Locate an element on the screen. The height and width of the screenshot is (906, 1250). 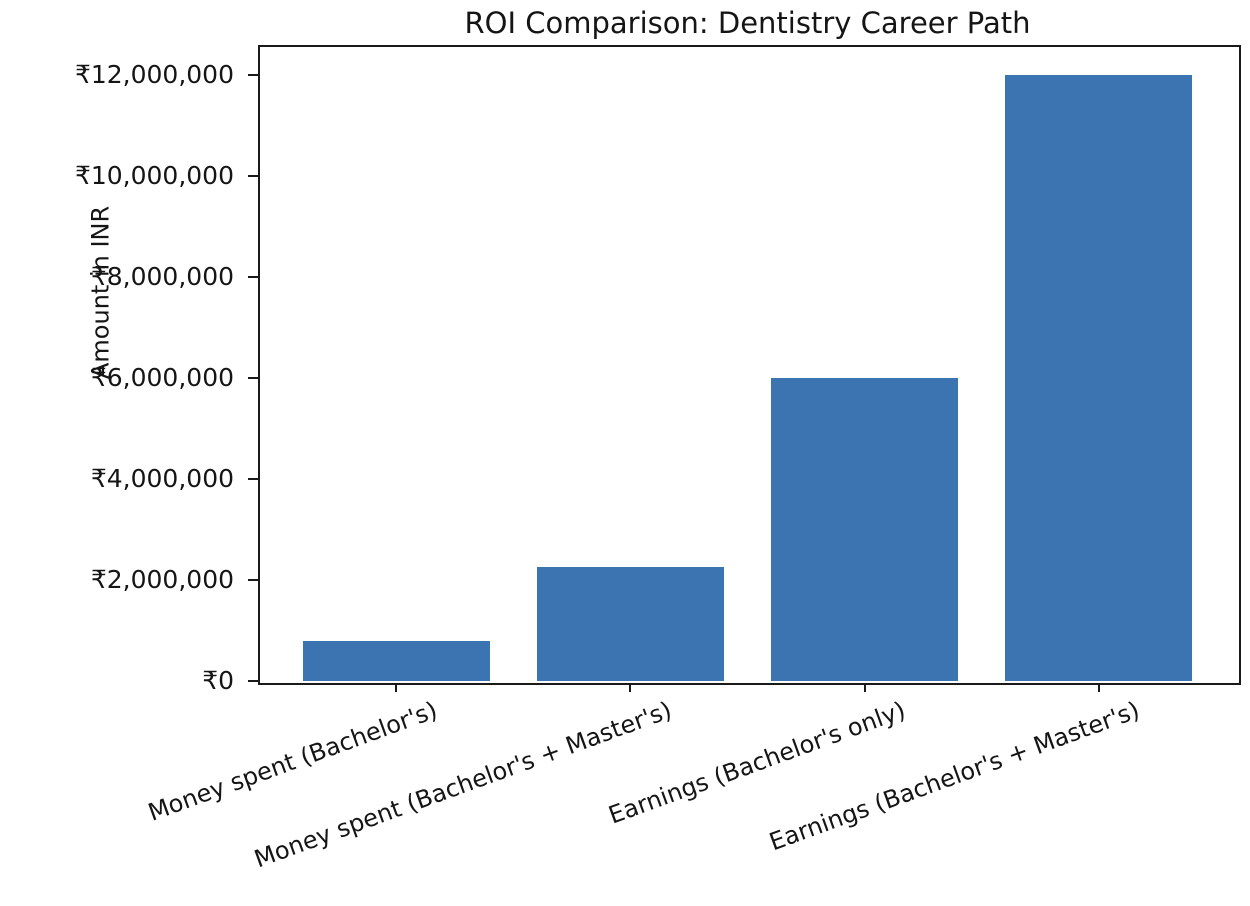
x-tick-label: Money spent (Bachelor's + Master's) is located at coordinates (462, 785).